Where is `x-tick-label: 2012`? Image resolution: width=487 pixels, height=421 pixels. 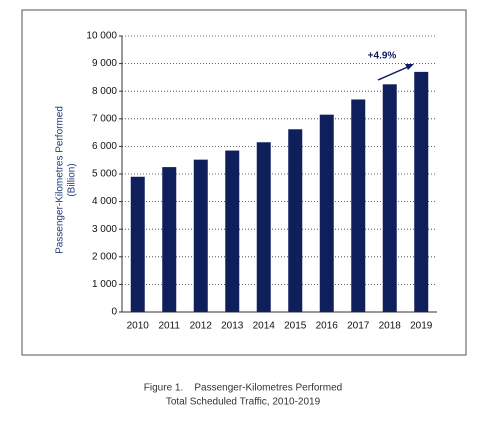 x-tick-label: 2012 is located at coordinates (201, 326).